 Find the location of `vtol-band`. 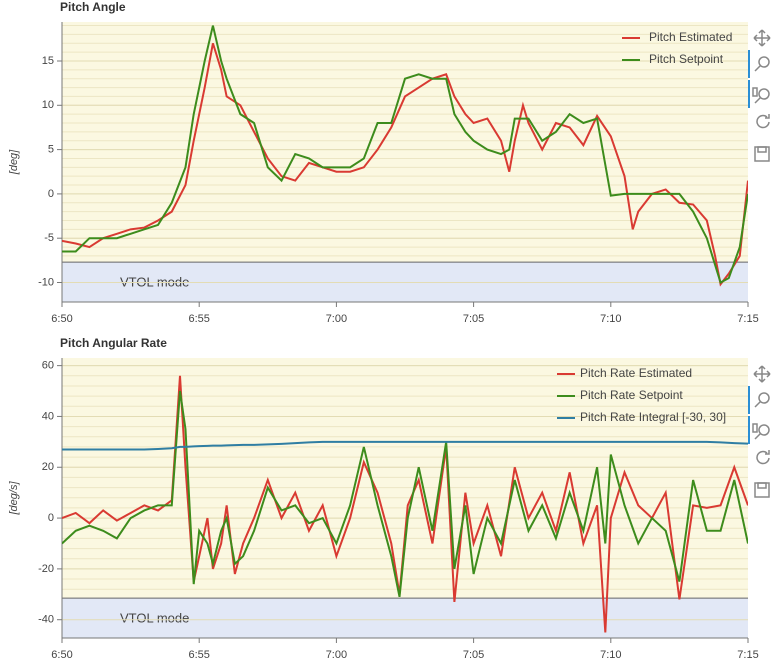

vtol-band is located at coordinates (405, 618).